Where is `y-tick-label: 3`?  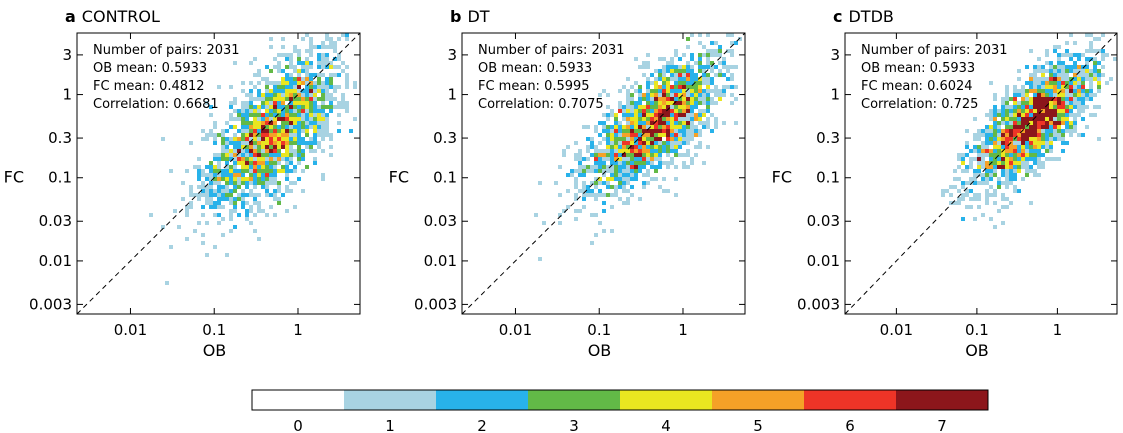
y-tick-label: 3 is located at coordinates (835, 55).